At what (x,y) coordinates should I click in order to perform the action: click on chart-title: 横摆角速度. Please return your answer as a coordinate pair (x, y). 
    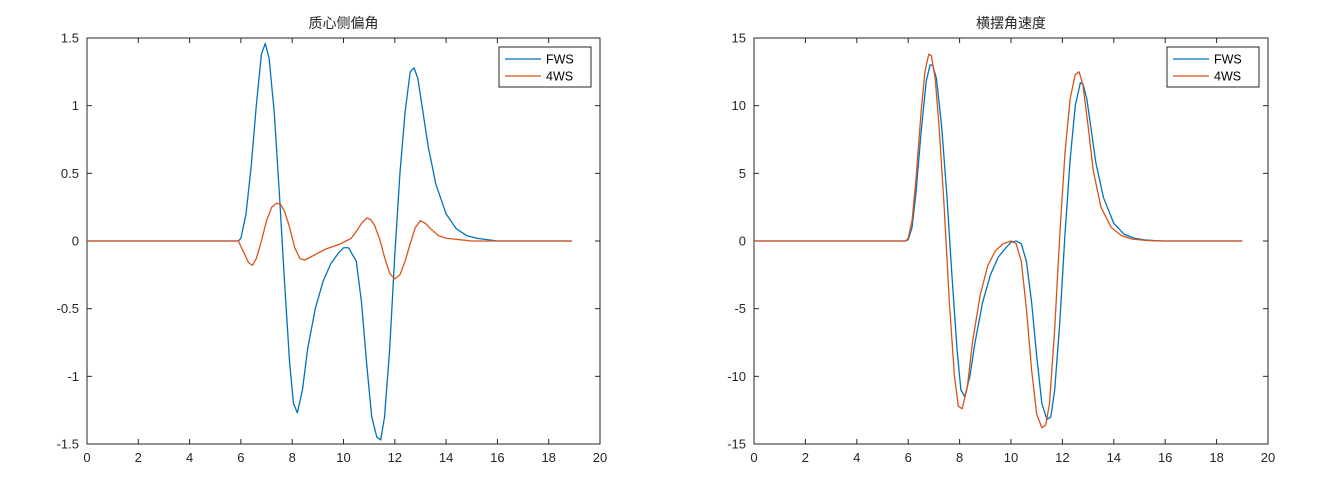
    Looking at the image, I should click on (1011, 24).